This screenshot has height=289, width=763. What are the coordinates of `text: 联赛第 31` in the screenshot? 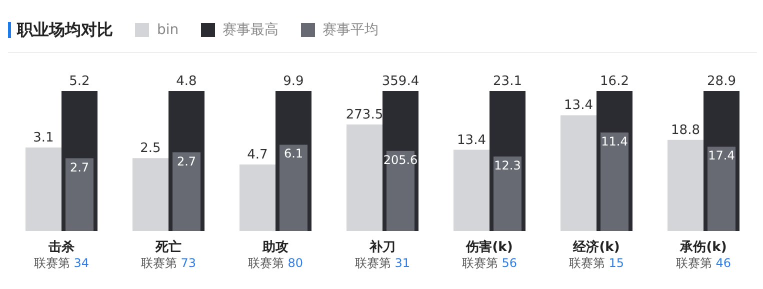 It's located at (382, 263).